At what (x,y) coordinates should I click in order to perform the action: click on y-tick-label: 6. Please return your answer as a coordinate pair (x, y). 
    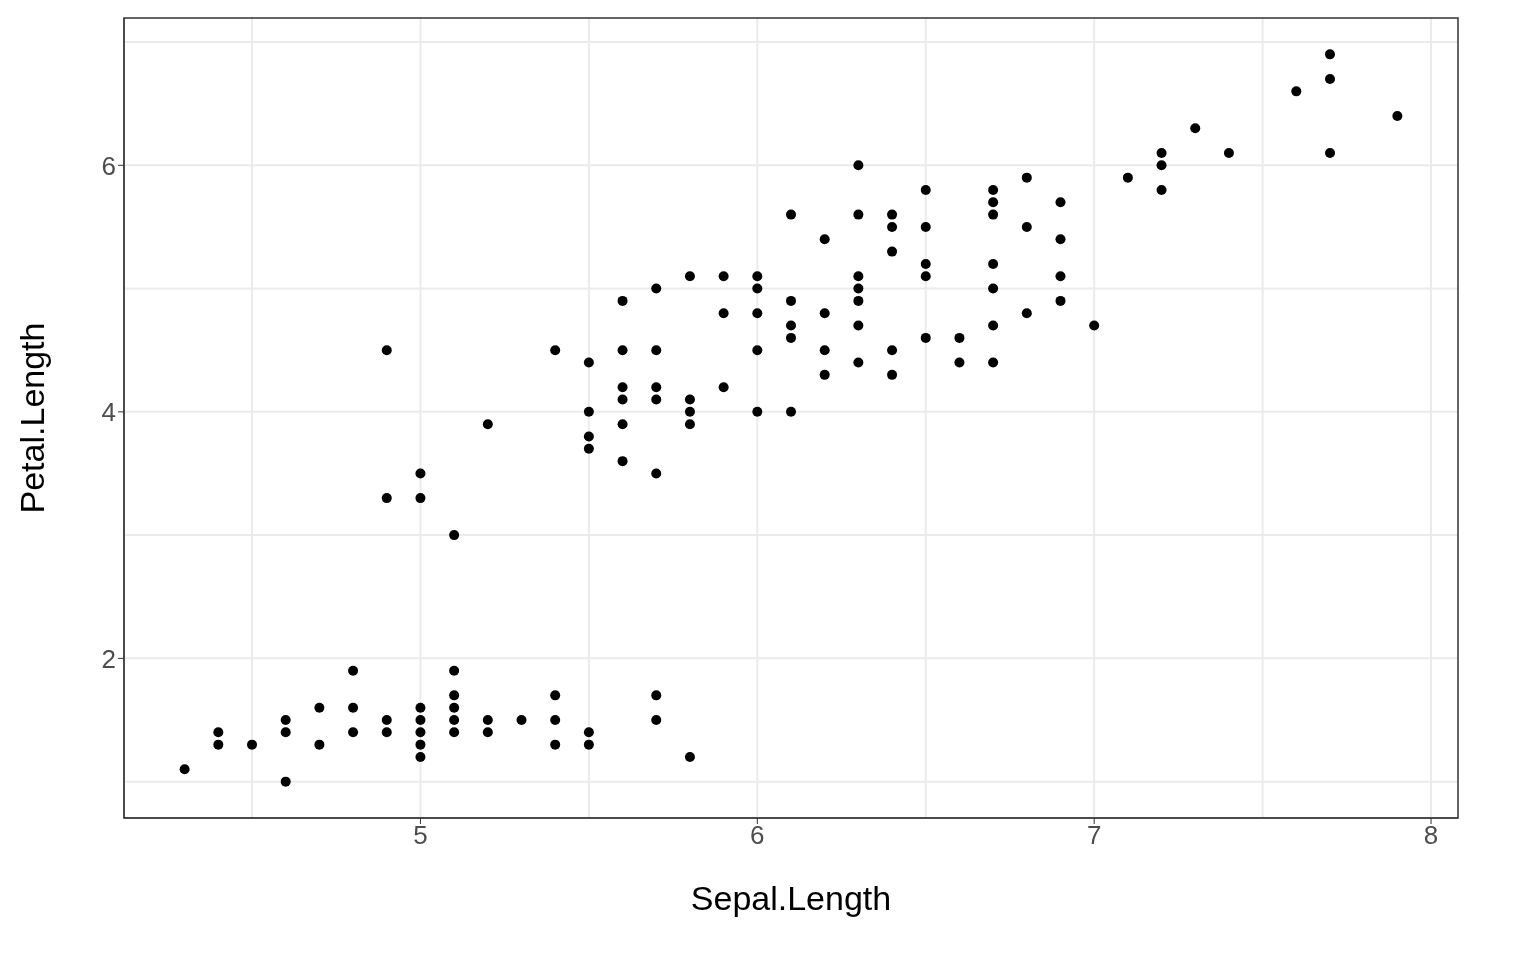
    Looking at the image, I should click on (108, 165).